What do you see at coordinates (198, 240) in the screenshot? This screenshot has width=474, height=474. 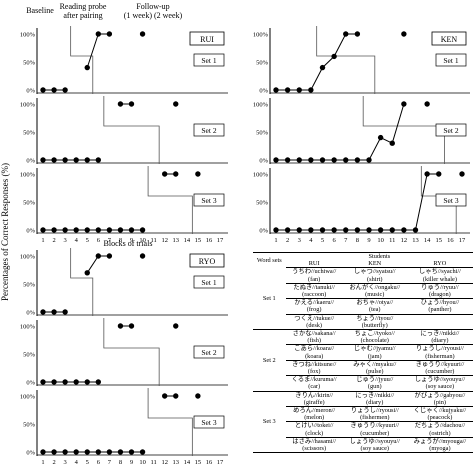 I see `x-tick-label: 15` at bounding box center [198, 240].